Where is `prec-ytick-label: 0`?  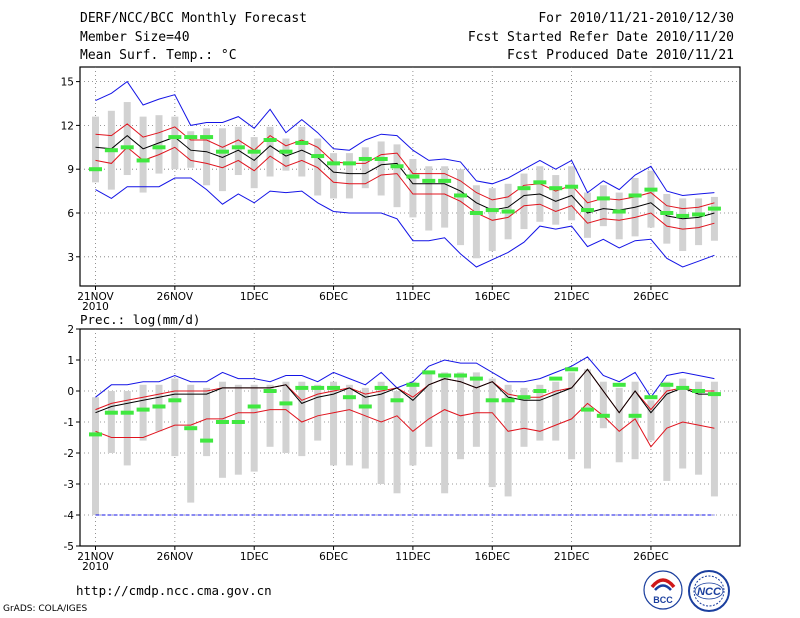
prec-ytick-label: 0 is located at coordinates (70, 392).